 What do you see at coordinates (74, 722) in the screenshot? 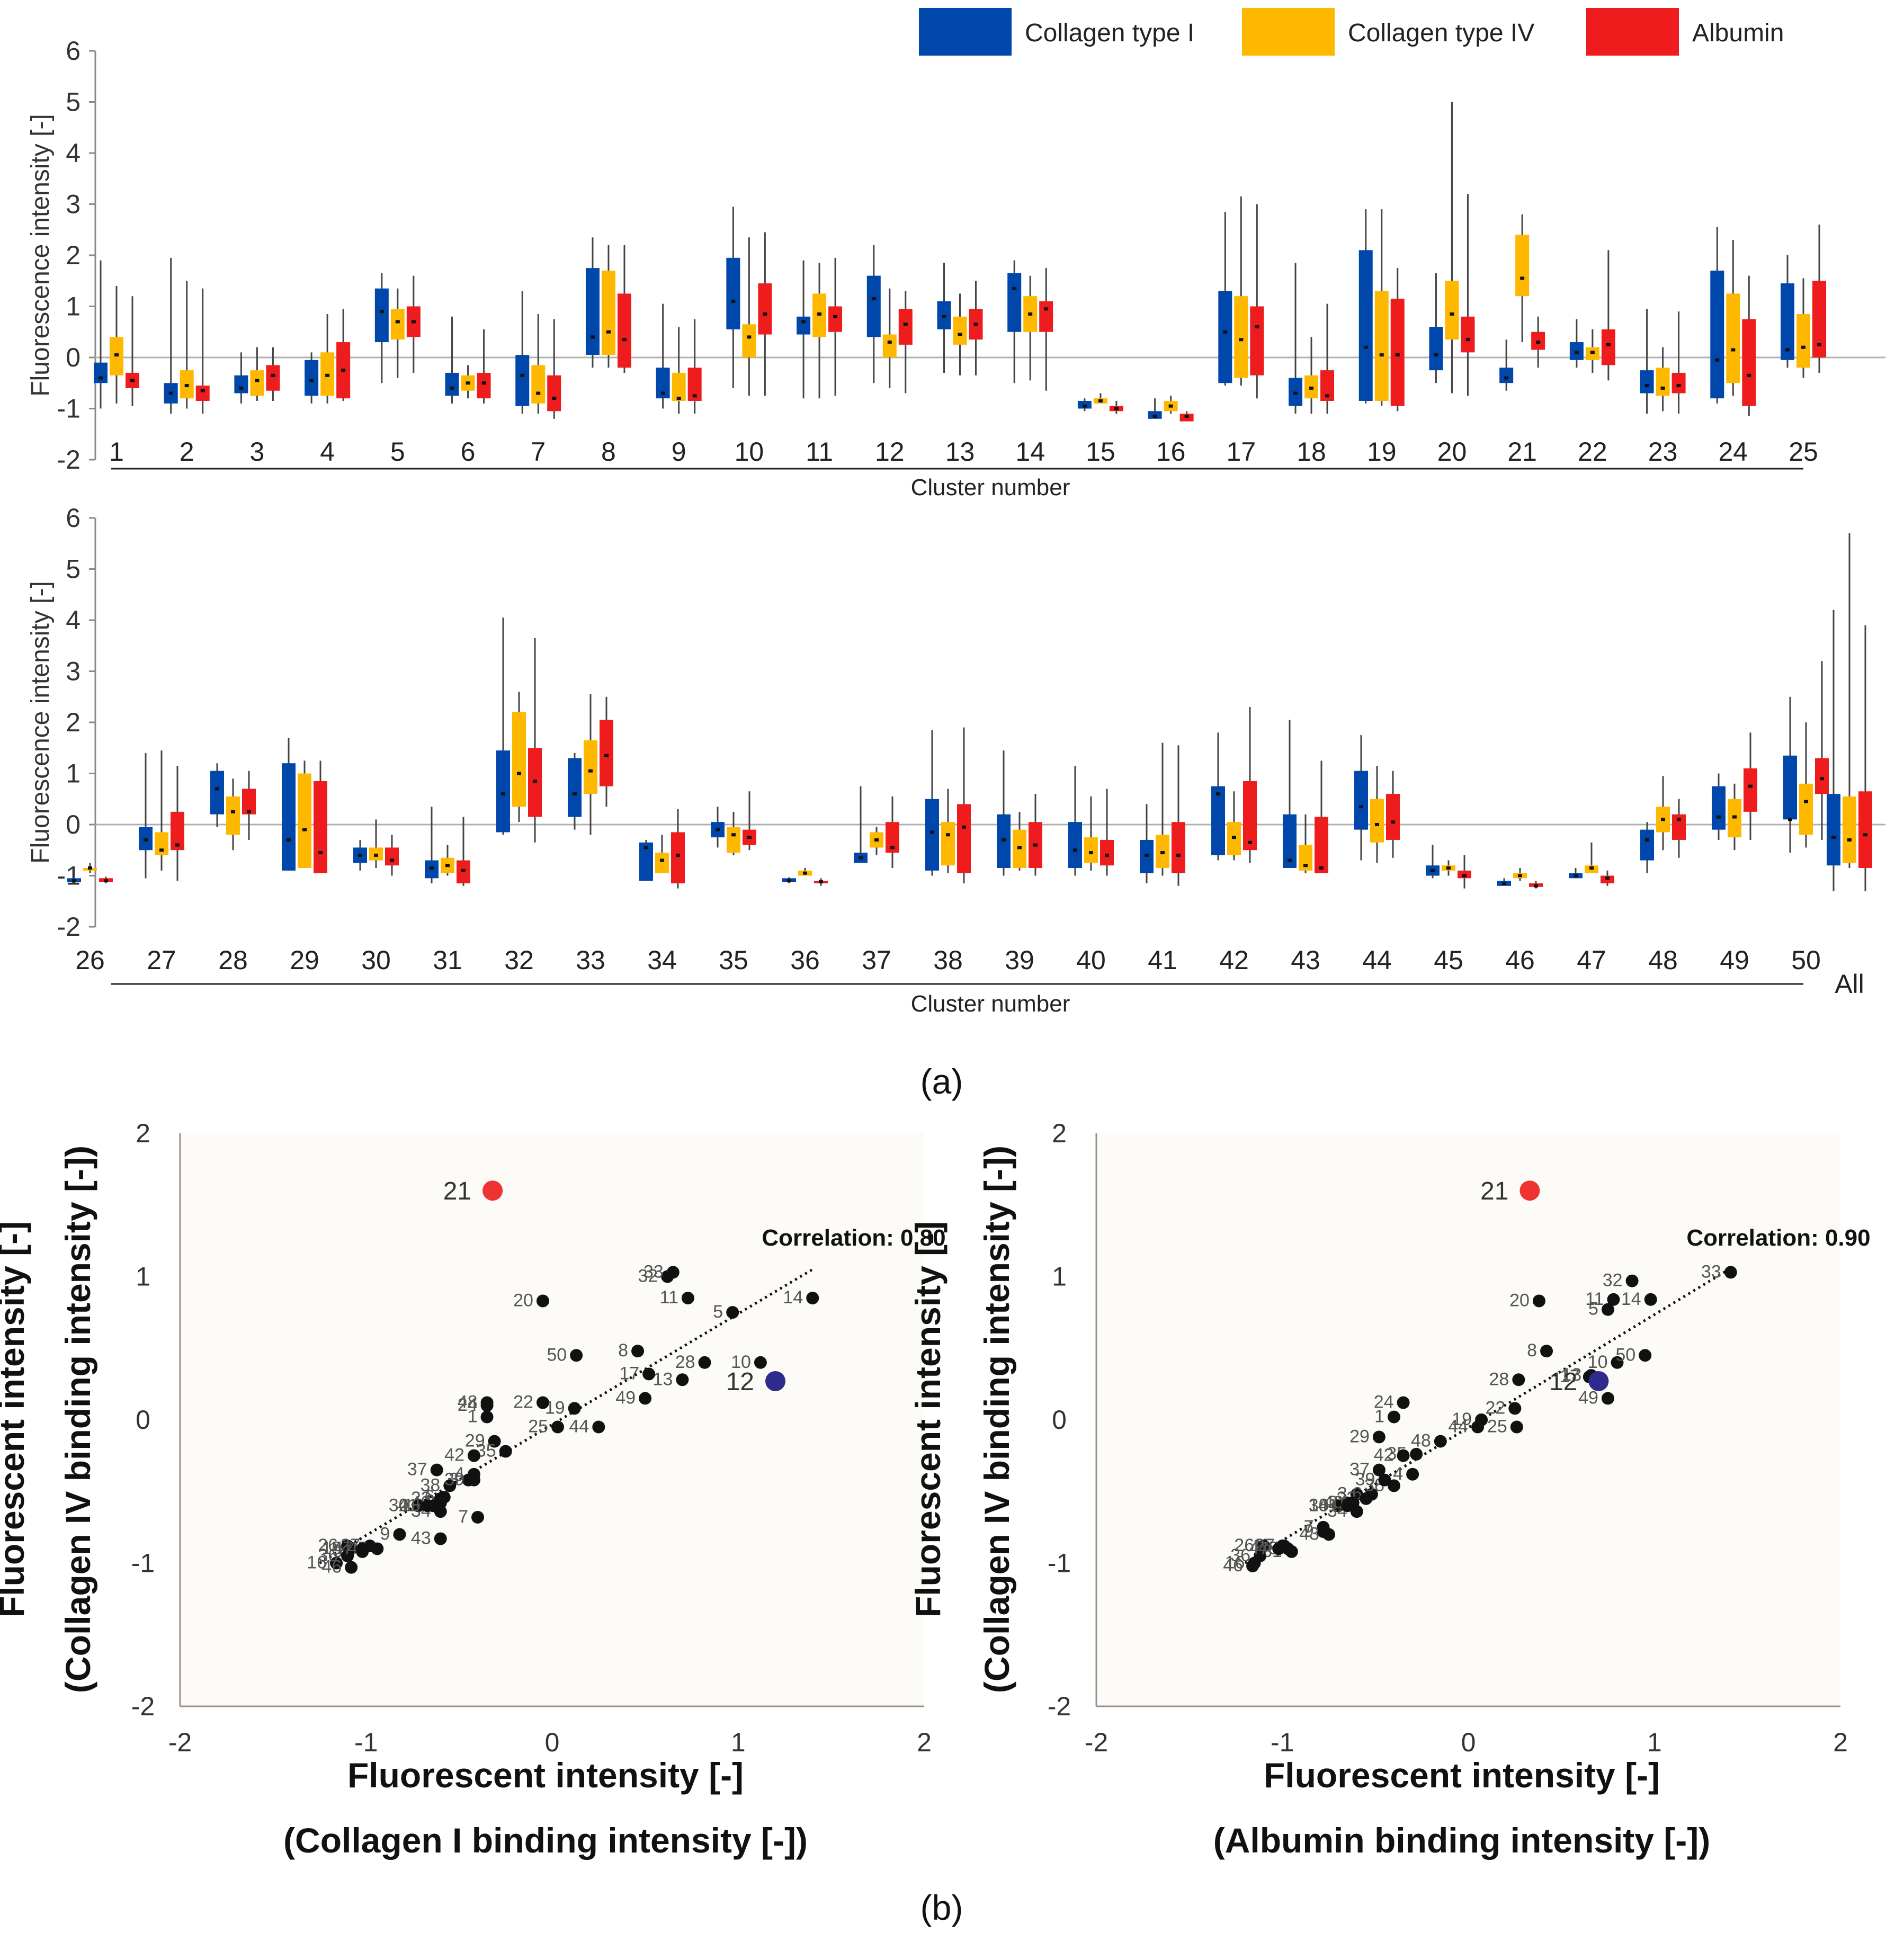
I see `y-tick-label: 2` at bounding box center [74, 722].